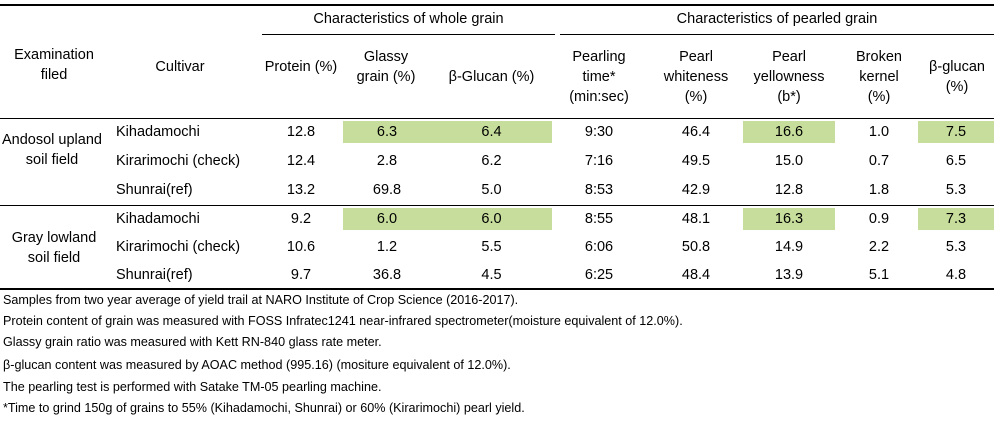 The image size is (998, 424). What do you see at coordinates (491, 161) in the screenshot?
I see `bglucan-whole-cell: 6.2` at bounding box center [491, 161].